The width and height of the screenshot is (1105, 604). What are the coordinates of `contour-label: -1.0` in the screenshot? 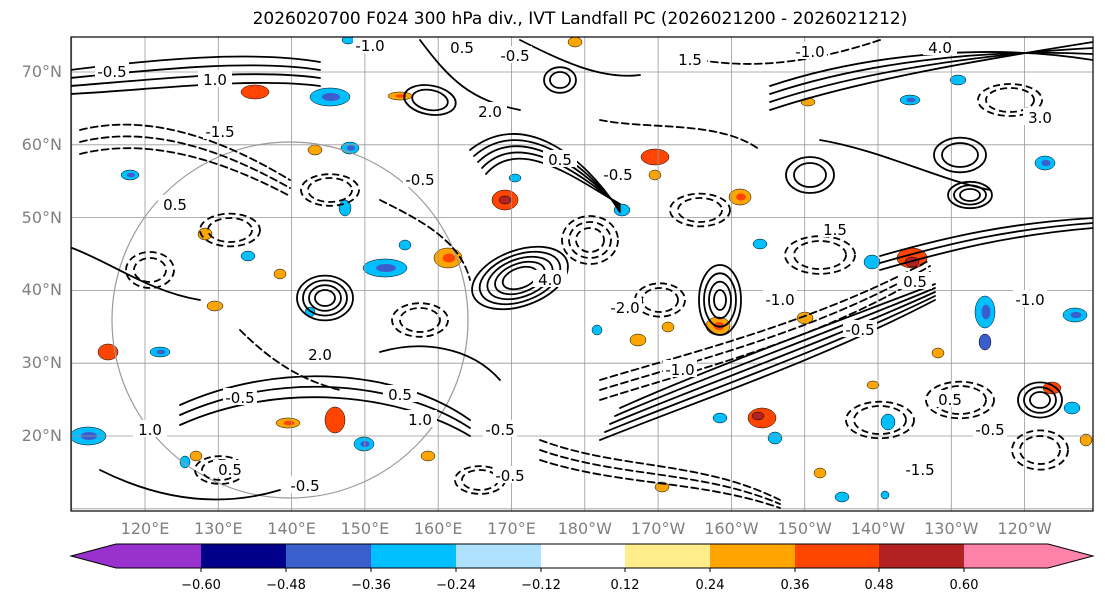 It's located at (679, 370).